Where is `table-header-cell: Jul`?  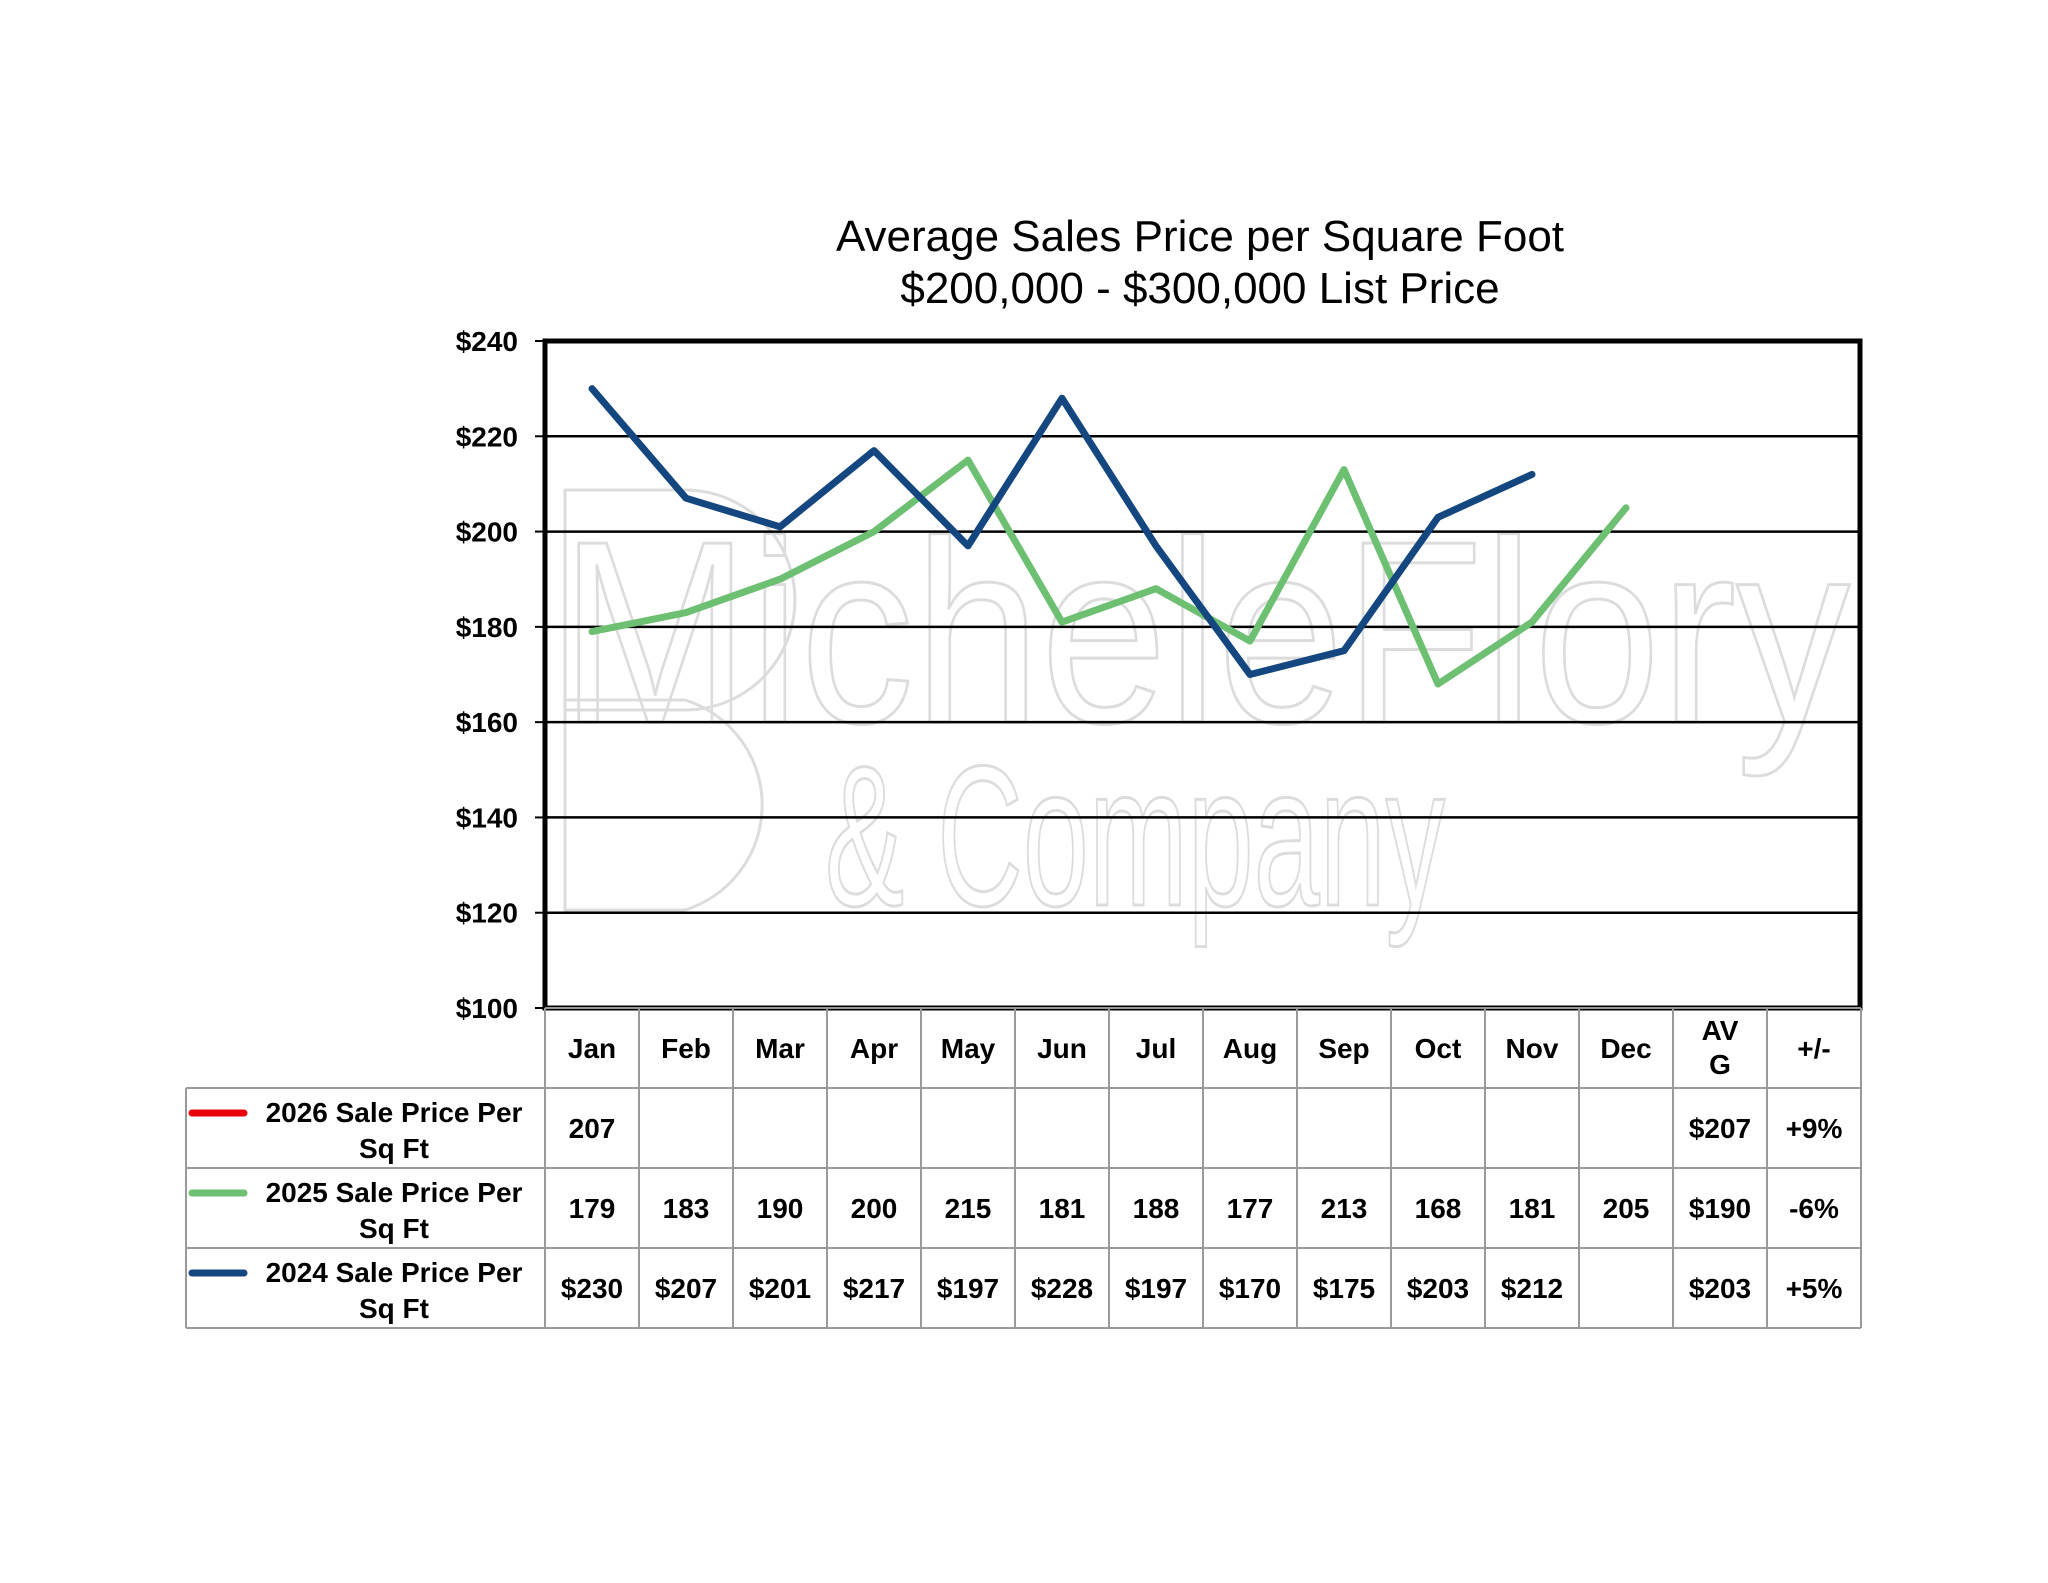
table-header-cell: Jul is located at coordinates (1156, 1048).